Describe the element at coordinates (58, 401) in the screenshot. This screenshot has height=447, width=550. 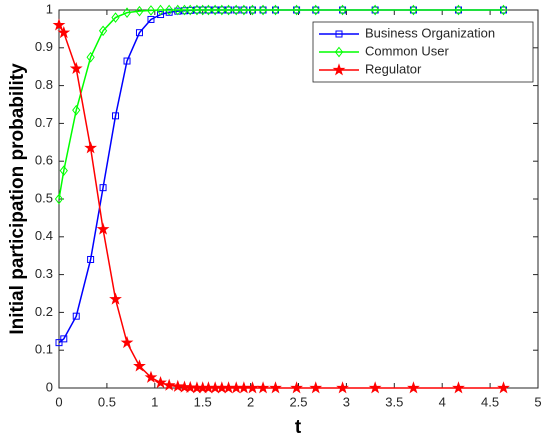
I see `x-tick-label: 0` at that location.